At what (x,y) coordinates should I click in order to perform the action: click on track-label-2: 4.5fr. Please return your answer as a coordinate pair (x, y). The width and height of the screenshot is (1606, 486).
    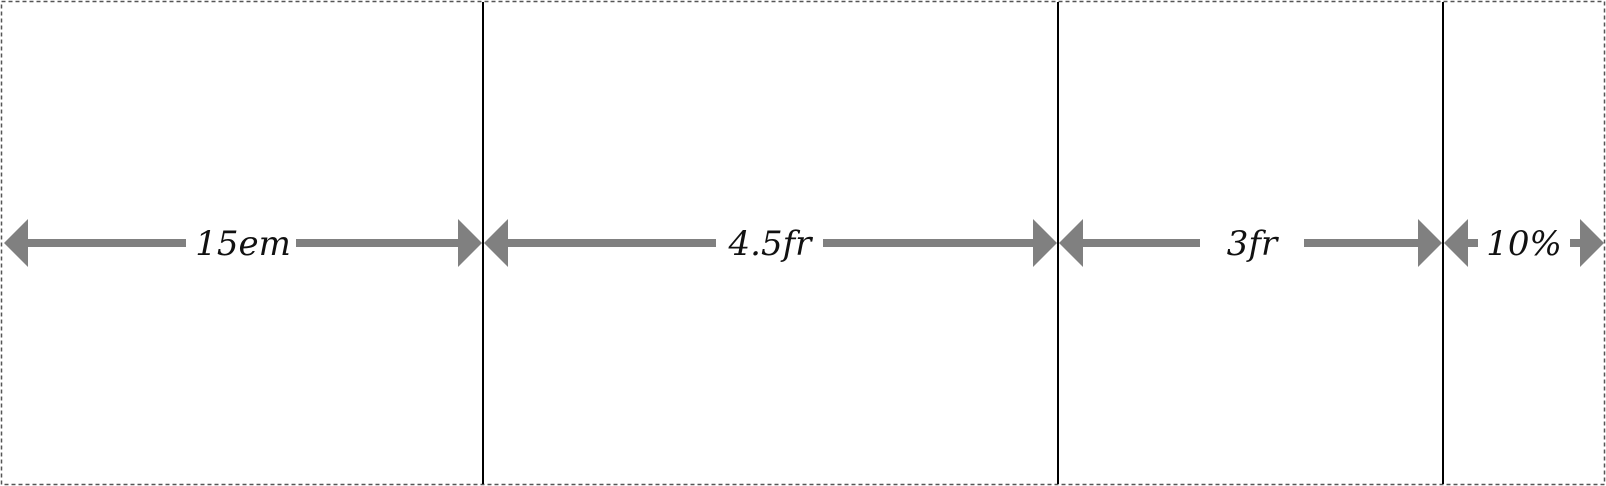
    Looking at the image, I should click on (771, 244).